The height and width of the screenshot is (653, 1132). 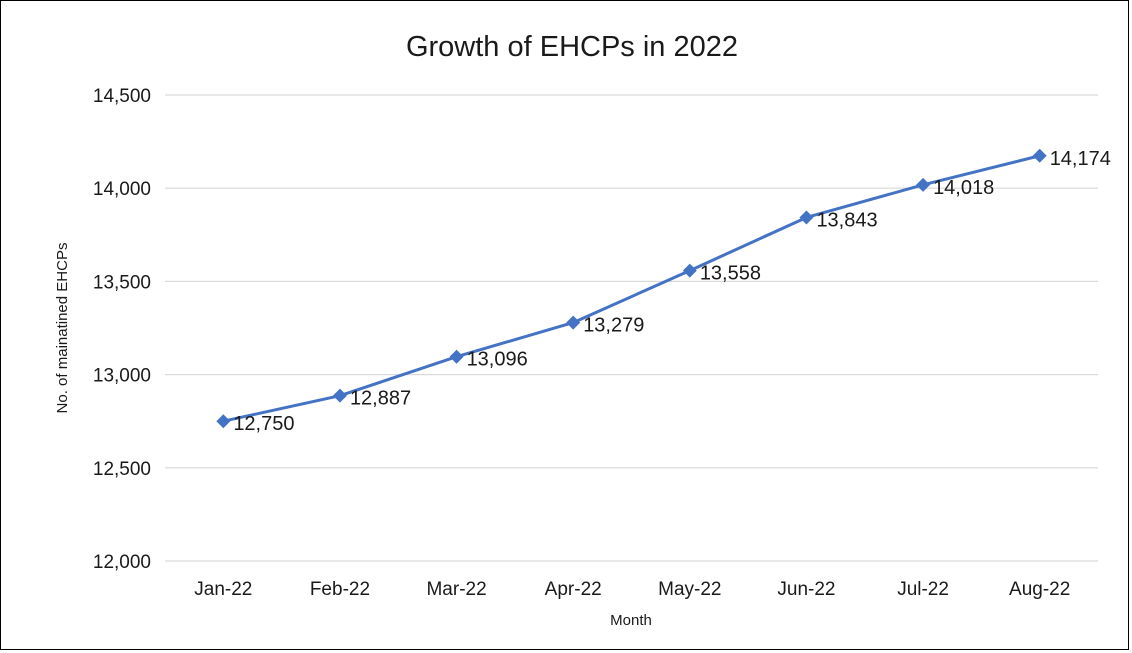 I want to click on x-tick-label: Jun-22, so click(x=806, y=589).